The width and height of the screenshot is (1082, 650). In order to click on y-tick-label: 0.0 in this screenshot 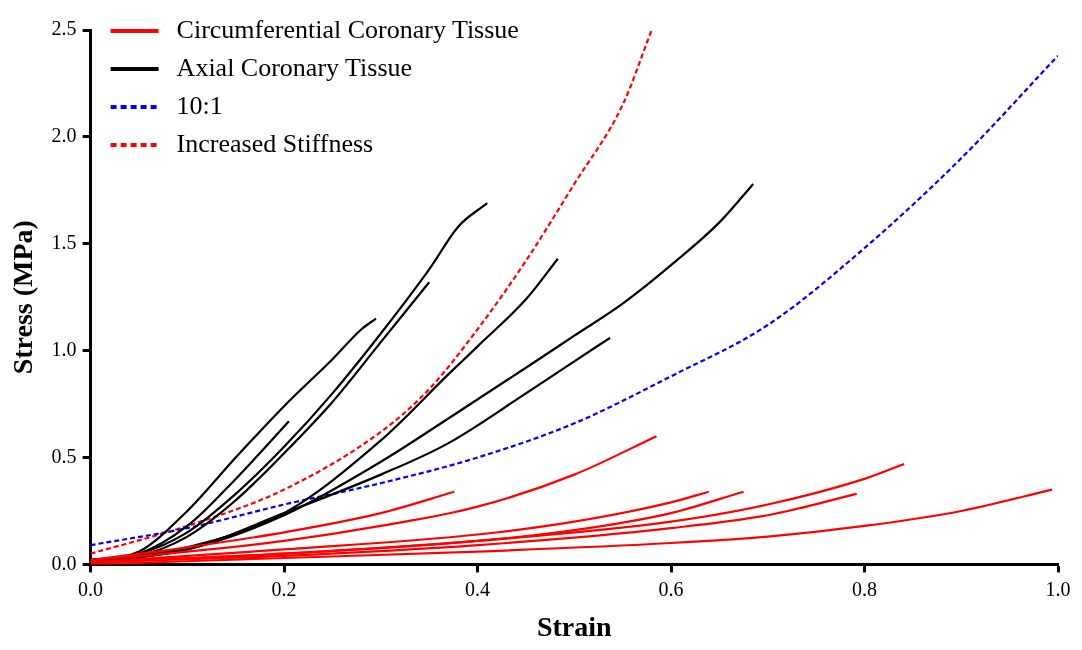, I will do `click(64, 562)`.